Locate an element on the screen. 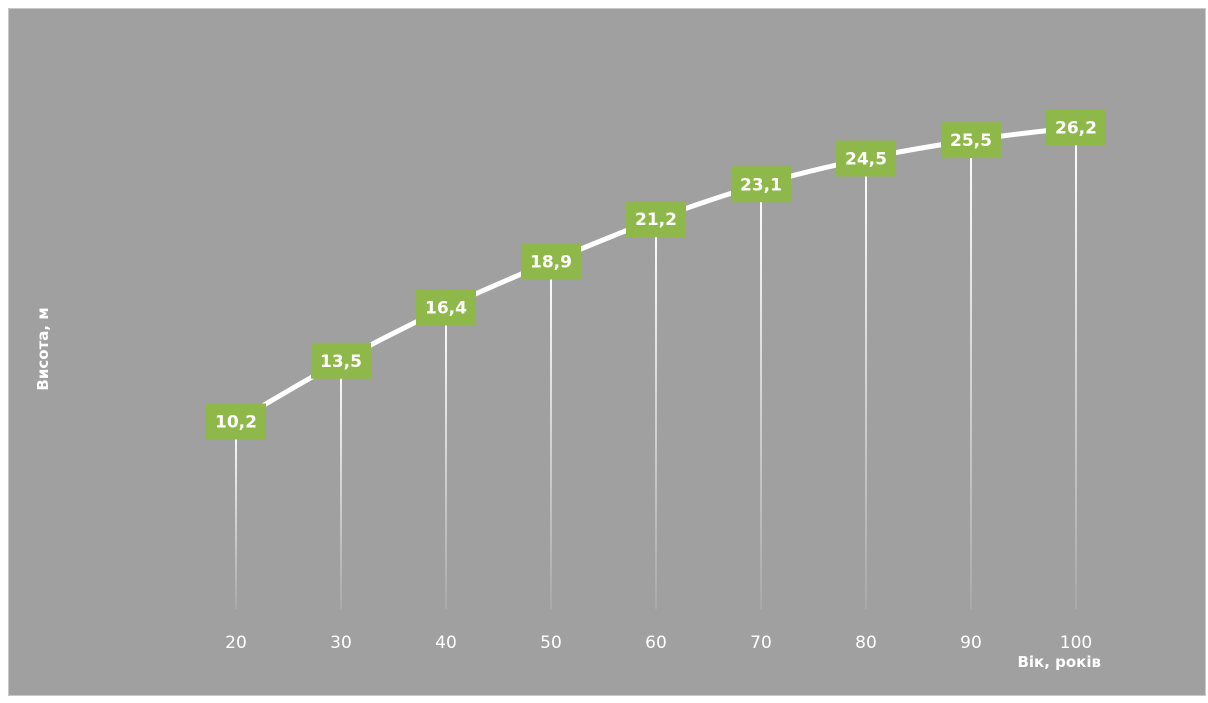  x-tick-label: 70 is located at coordinates (761, 643).